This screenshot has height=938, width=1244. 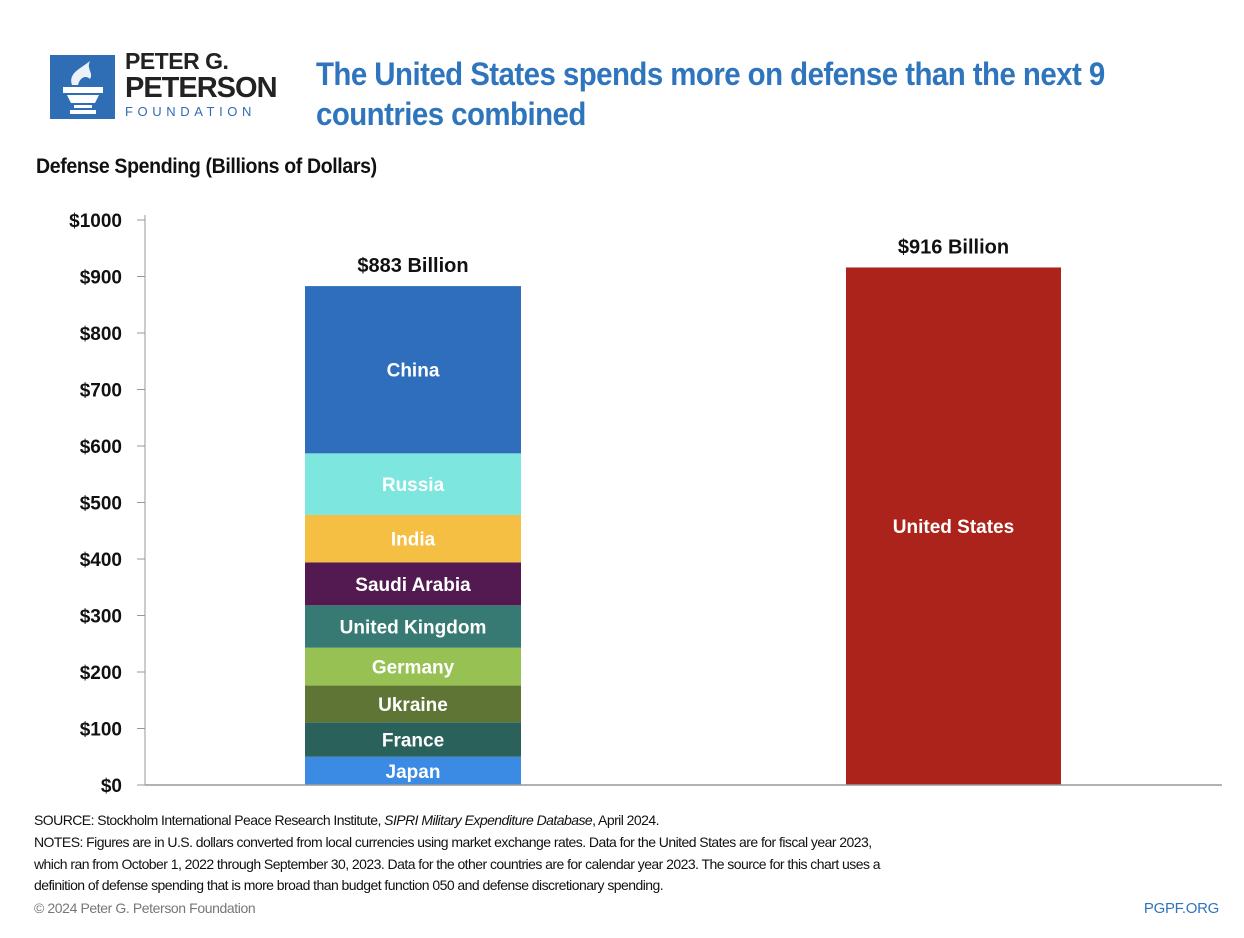 I want to click on y-tick-label: $100, so click(x=101, y=730).